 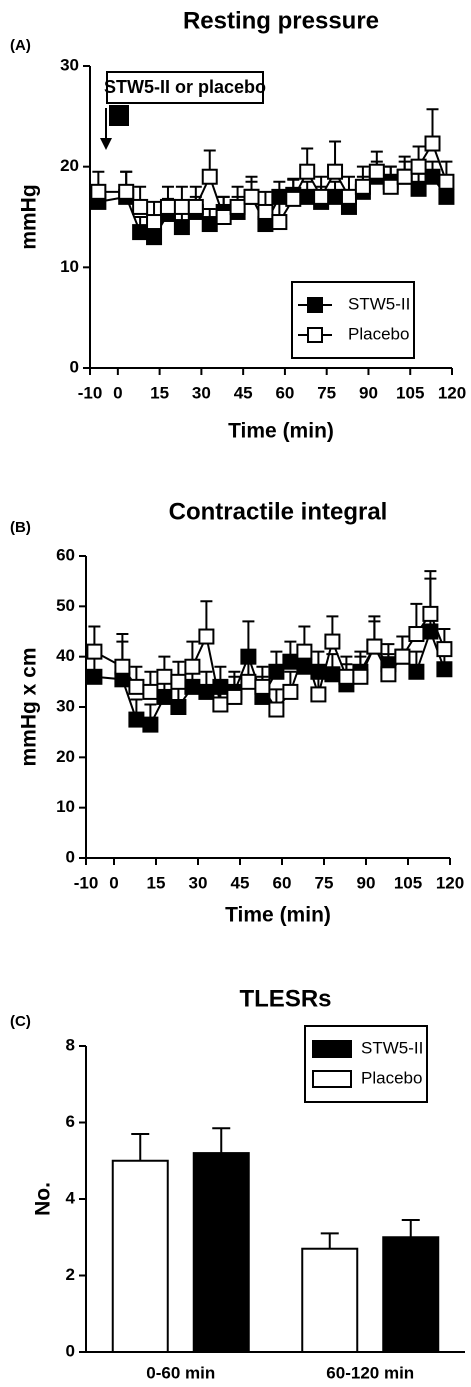 What do you see at coordinates (65, 605) in the screenshot?
I see `y-tick-label: 50` at bounding box center [65, 605].